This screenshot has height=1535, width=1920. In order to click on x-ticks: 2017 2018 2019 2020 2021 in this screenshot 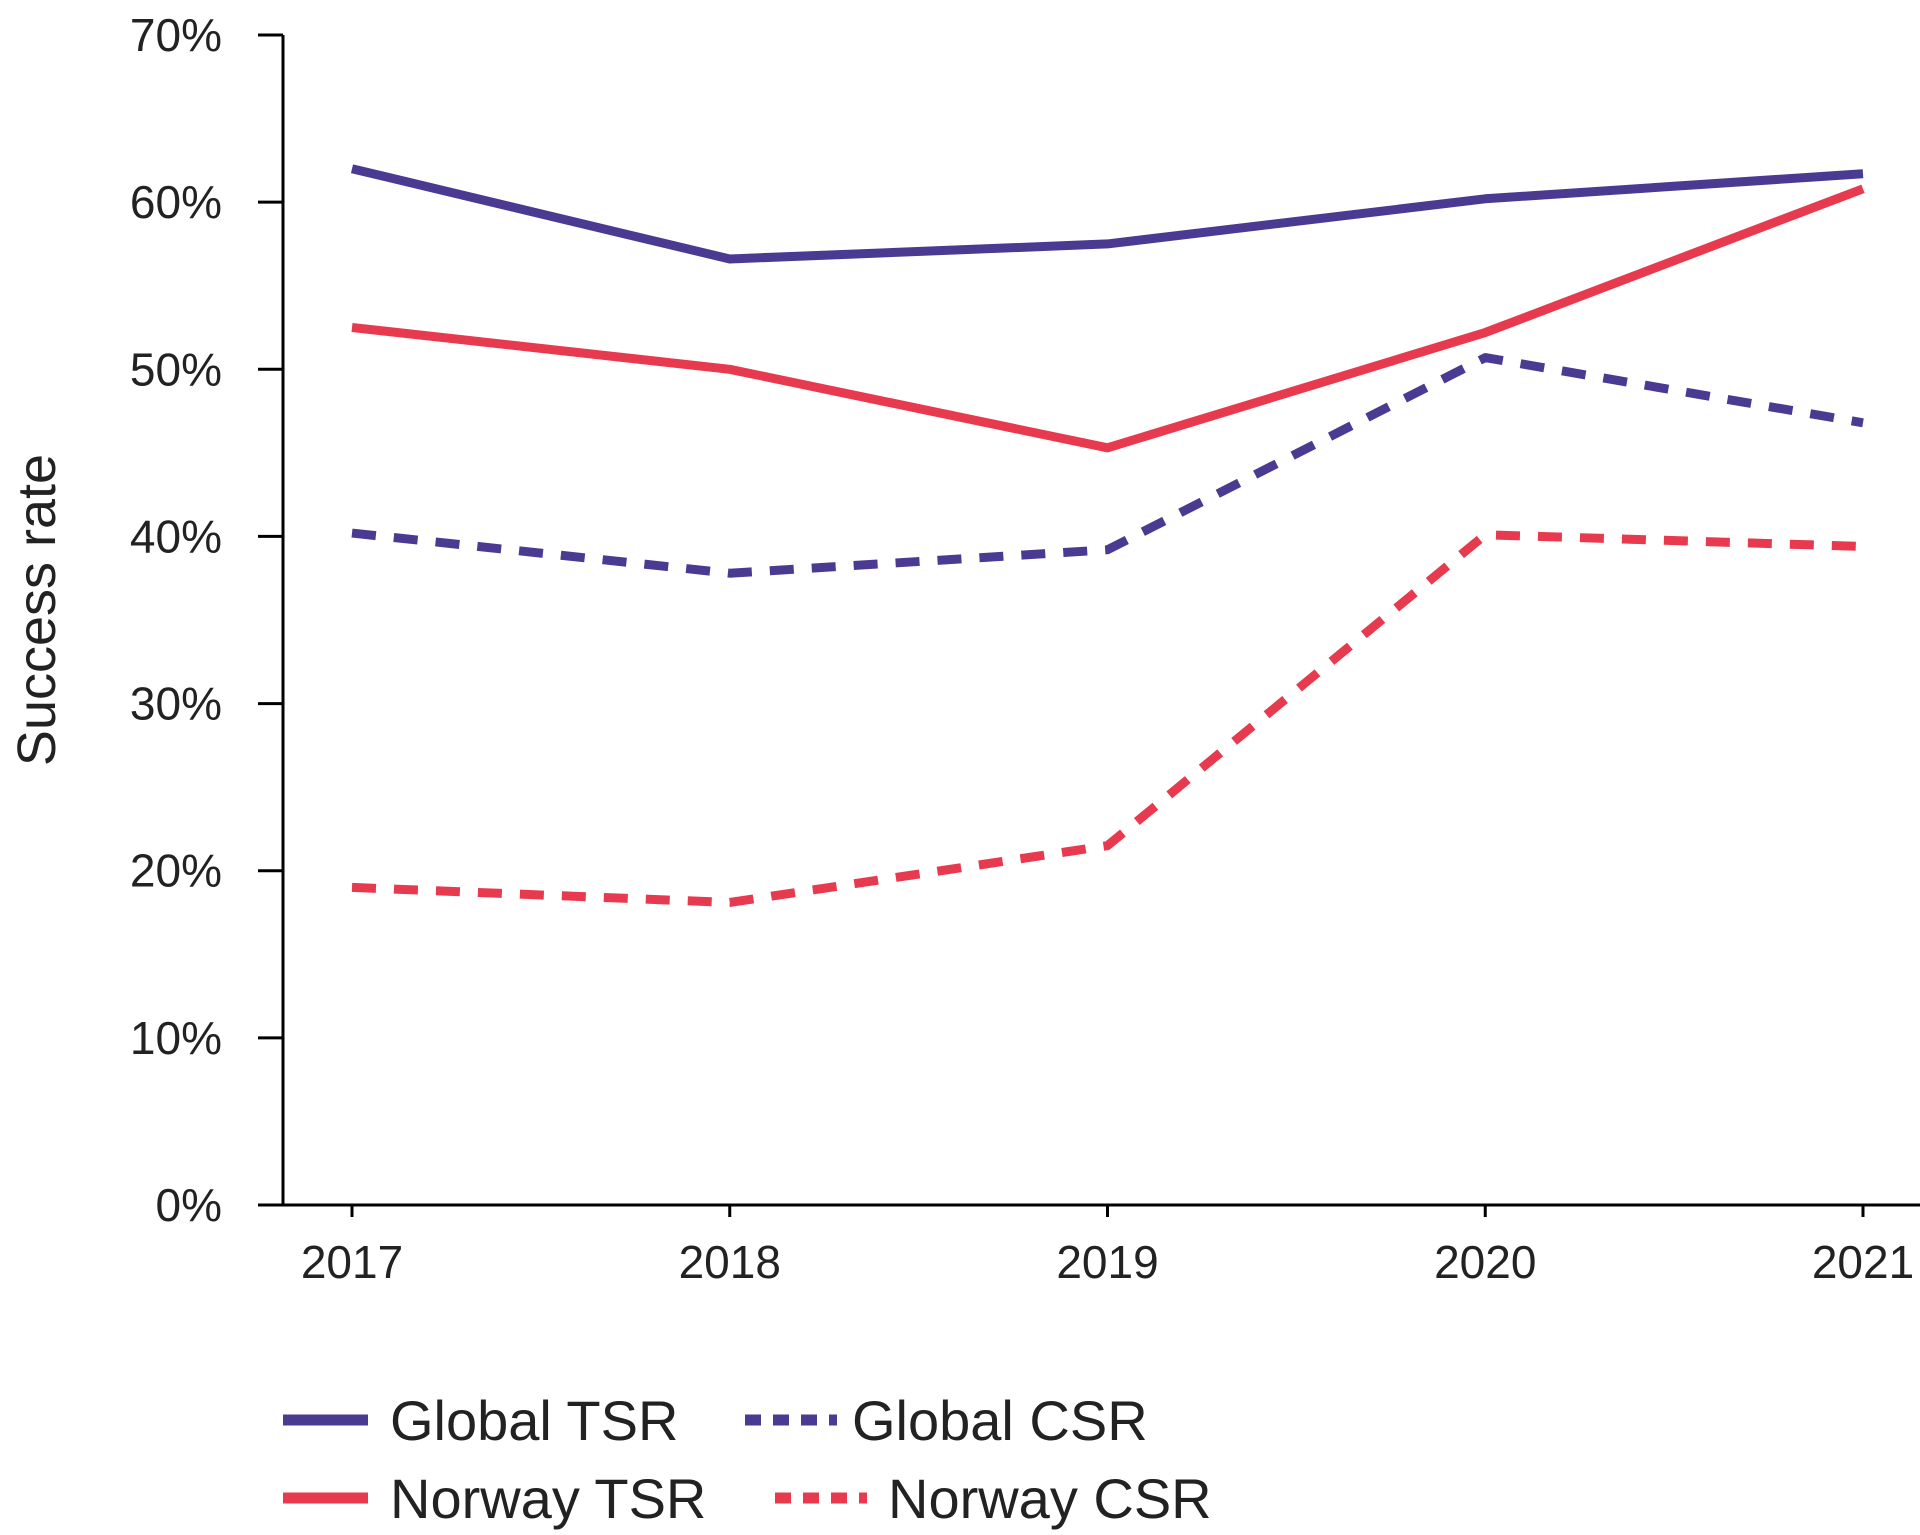, I will do `click(1107, 1246)`.